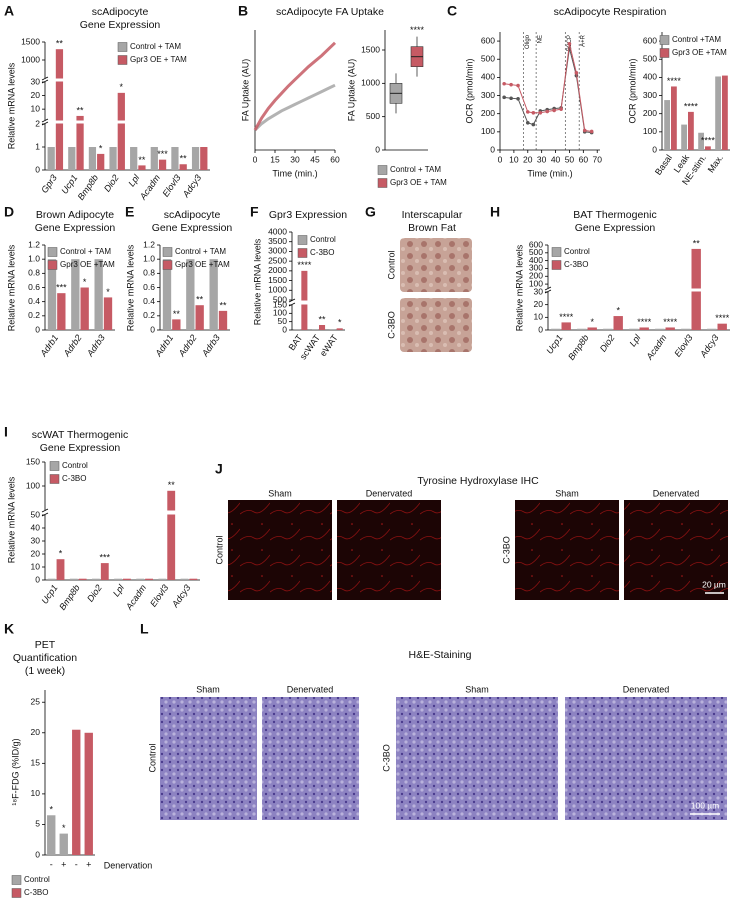 The width and height of the screenshot is (740, 907). I want to click on event-label: A+R, so click(584, 40).